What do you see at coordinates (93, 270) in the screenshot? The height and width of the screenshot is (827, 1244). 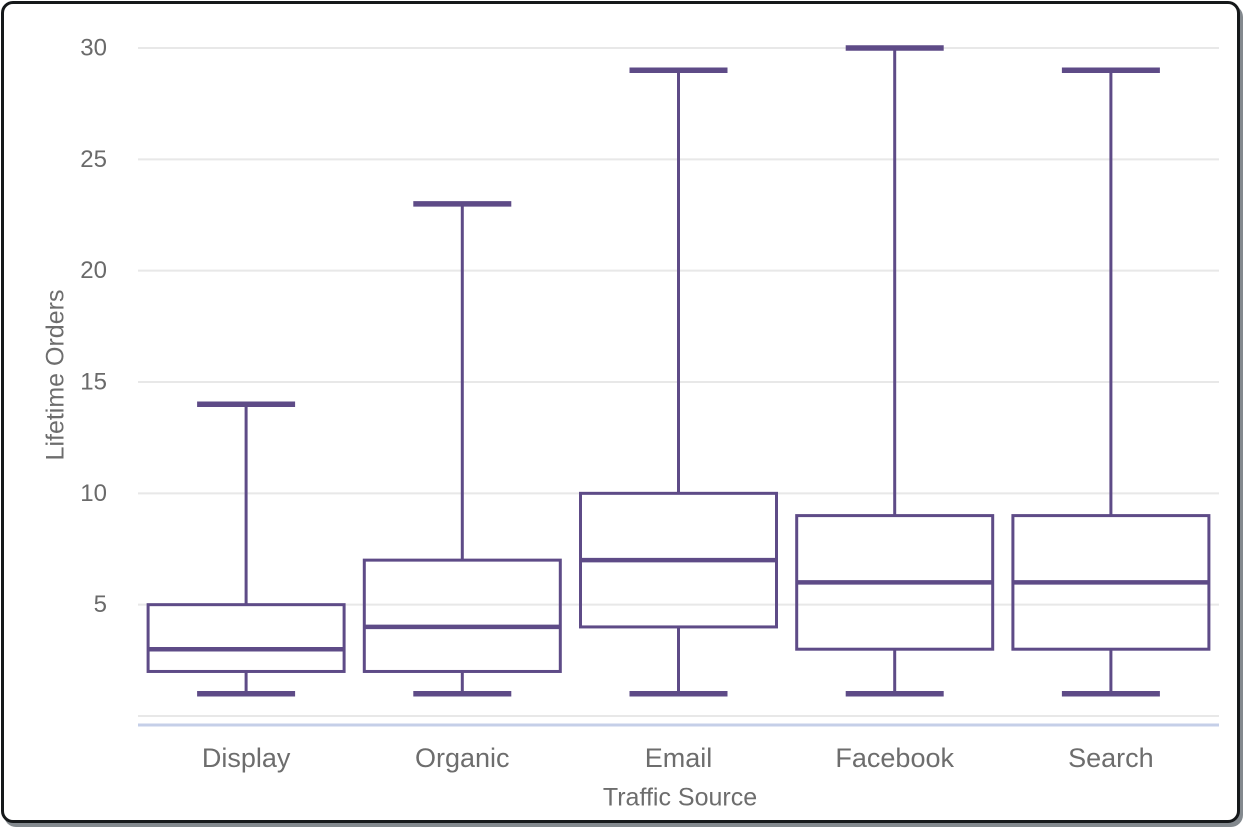 I see `y-tick-label: 20` at bounding box center [93, 270].